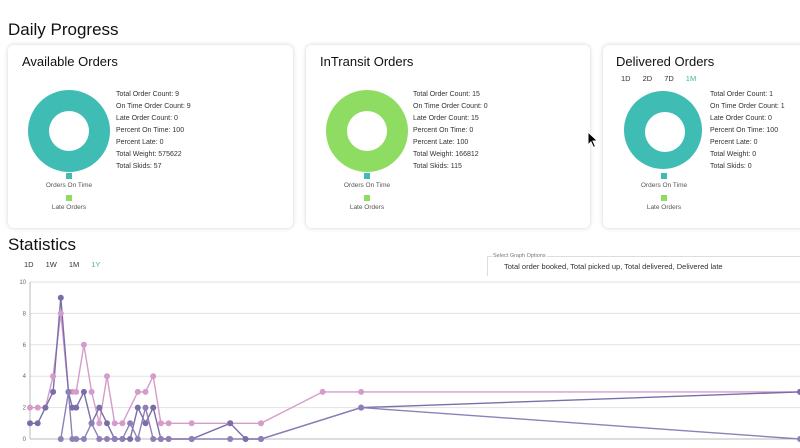 The width and height of the screenshot is (800, 448). Describe the element at coordinates (446, 94) in the screenshot. I see `total-order-count: Total Order Count: 15` at that location.